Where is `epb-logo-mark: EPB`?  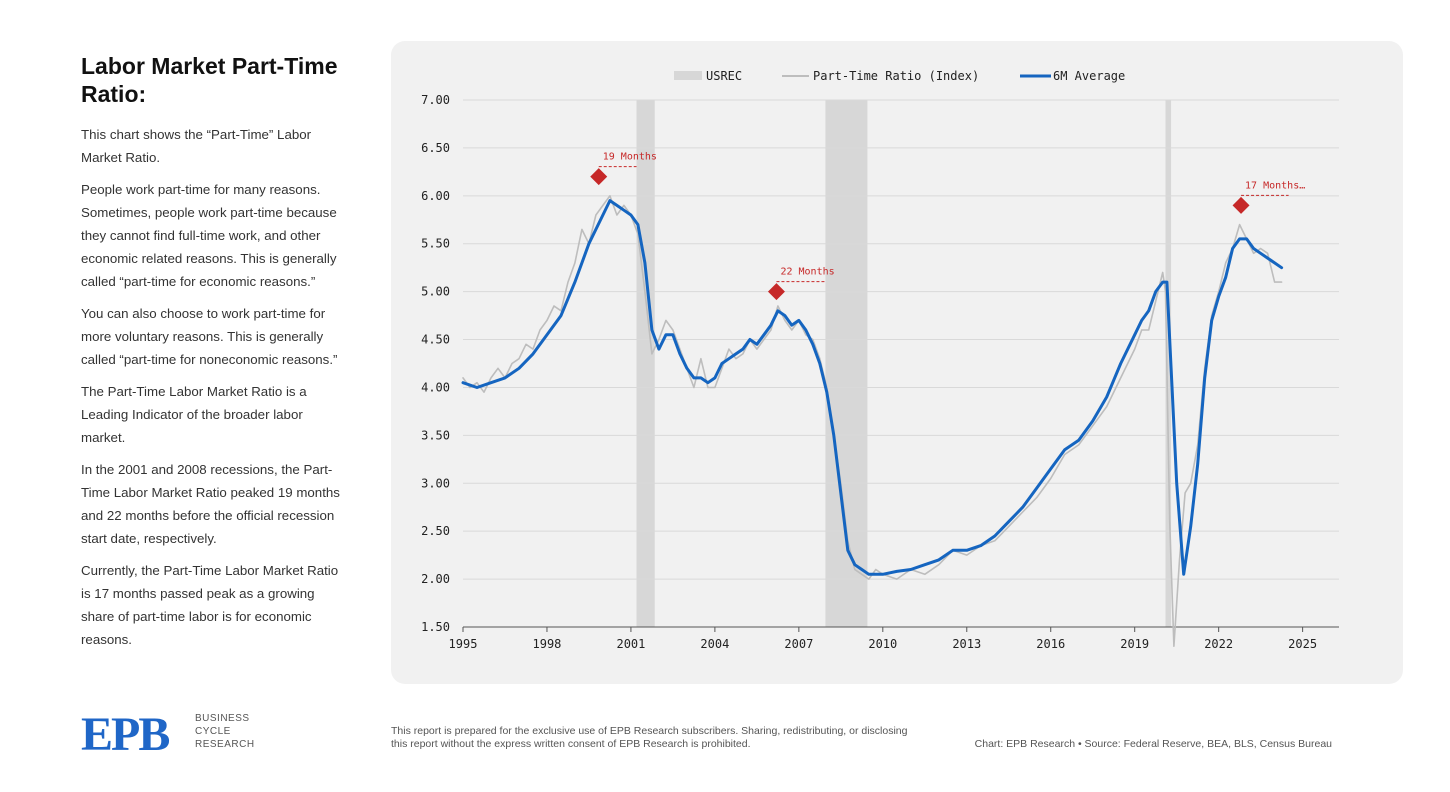 epb-logo-mark: EPB is located at coordinates (126, 734).